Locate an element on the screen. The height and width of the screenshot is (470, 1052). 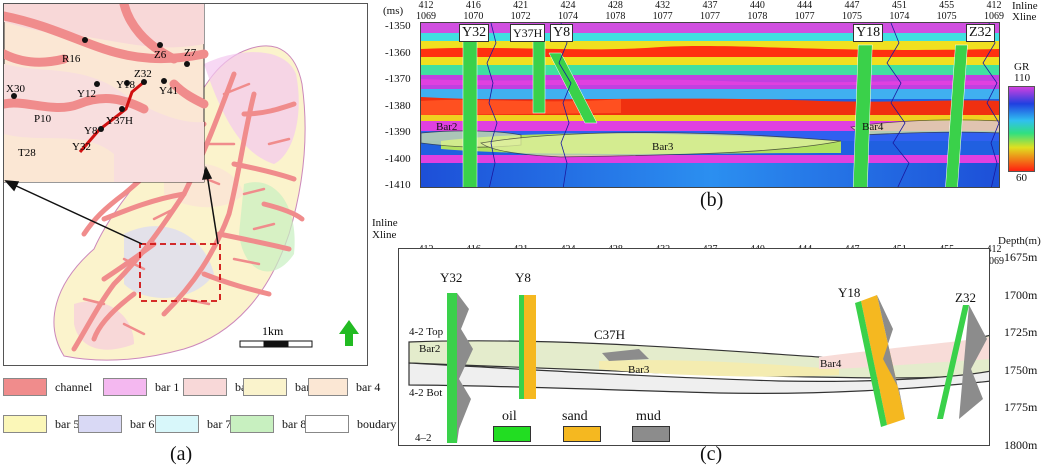
inline-tick: 444 is located at coordinates (805, 5).